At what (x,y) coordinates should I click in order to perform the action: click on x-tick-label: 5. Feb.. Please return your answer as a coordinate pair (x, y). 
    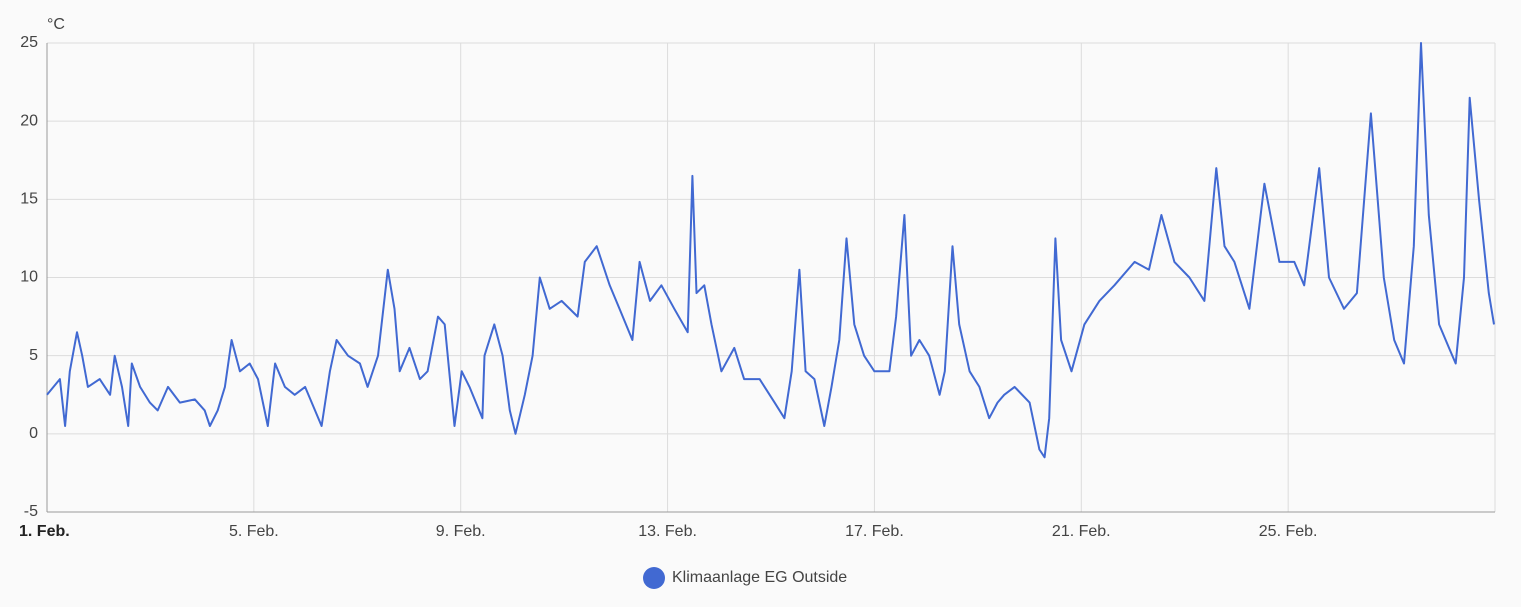
    Looking at the image, I should click on (254, 531).